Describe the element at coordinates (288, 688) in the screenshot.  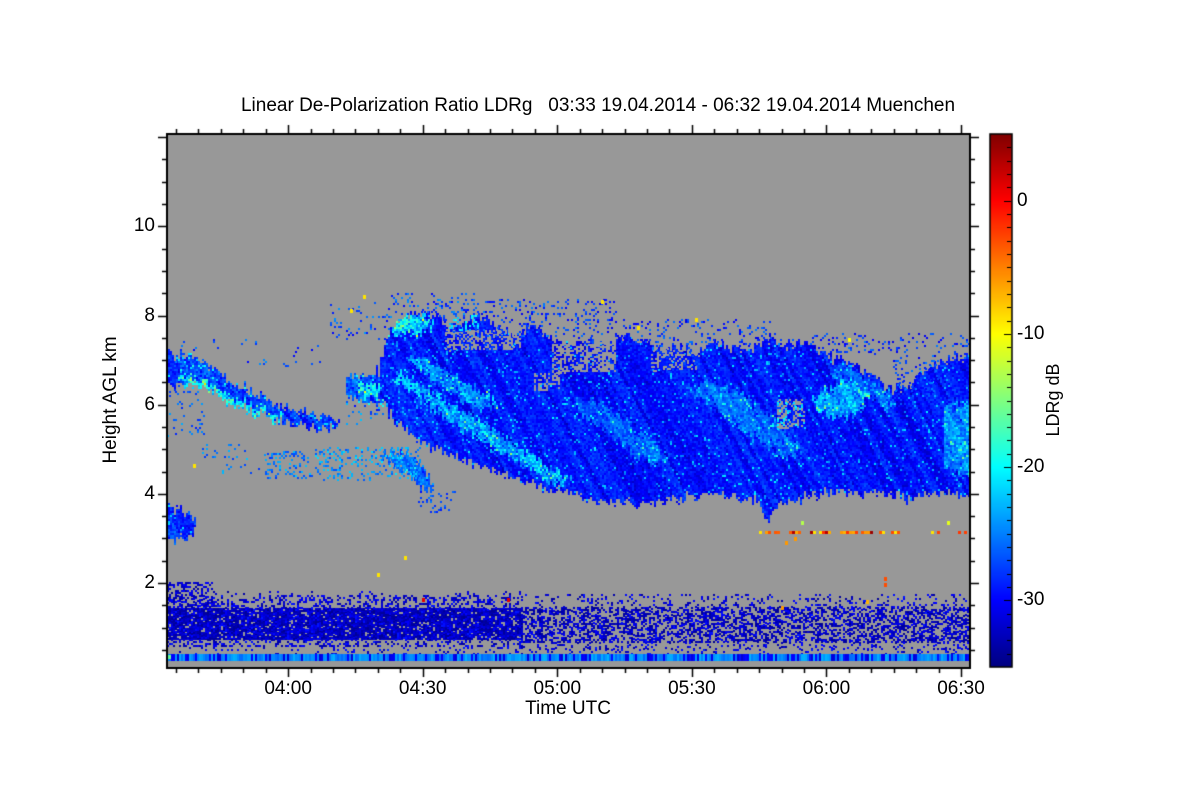
I see `x-tick-label: 04:00` at that location.